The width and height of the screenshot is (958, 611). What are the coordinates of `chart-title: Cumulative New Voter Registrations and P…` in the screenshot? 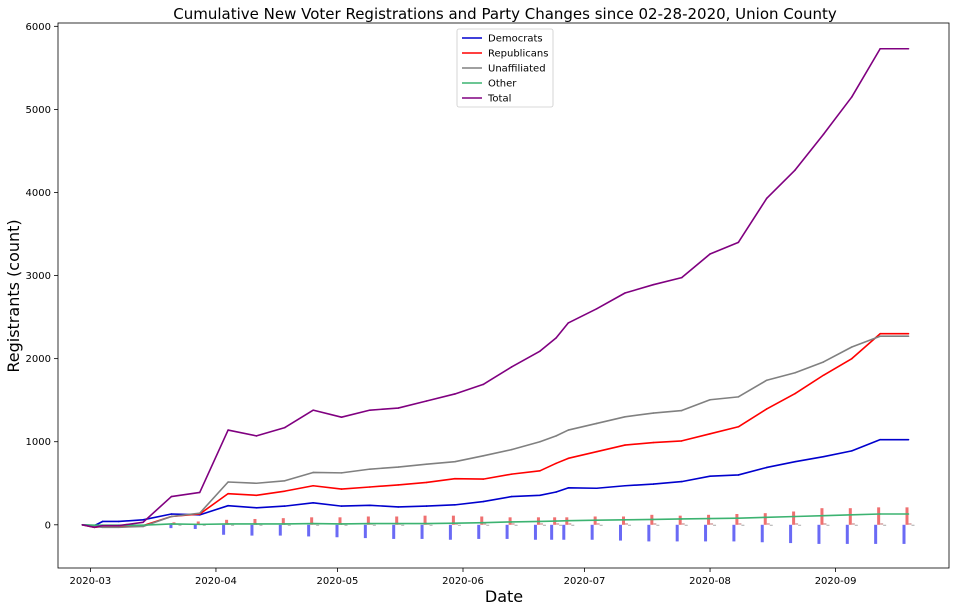 It's located at (505, 14).